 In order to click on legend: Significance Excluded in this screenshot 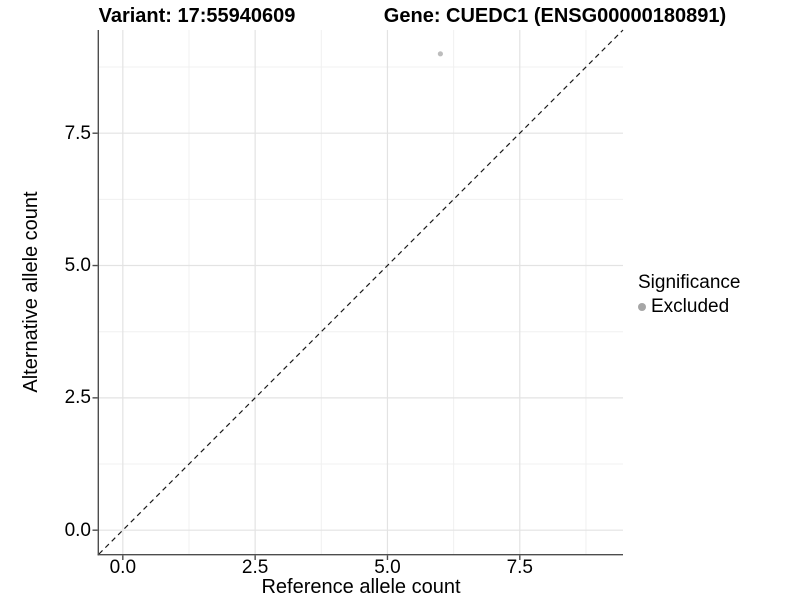, I will do `click(689, 294)`.